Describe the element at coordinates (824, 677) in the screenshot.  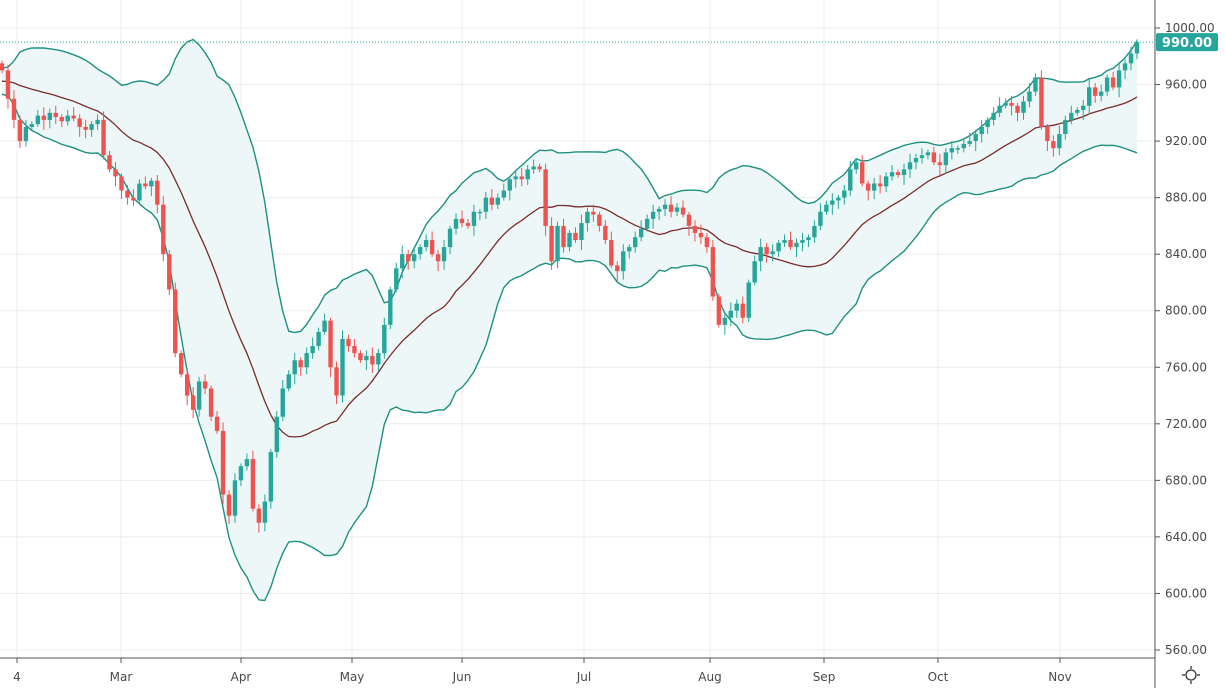
I see `x-tick-label: Sep` at that location.